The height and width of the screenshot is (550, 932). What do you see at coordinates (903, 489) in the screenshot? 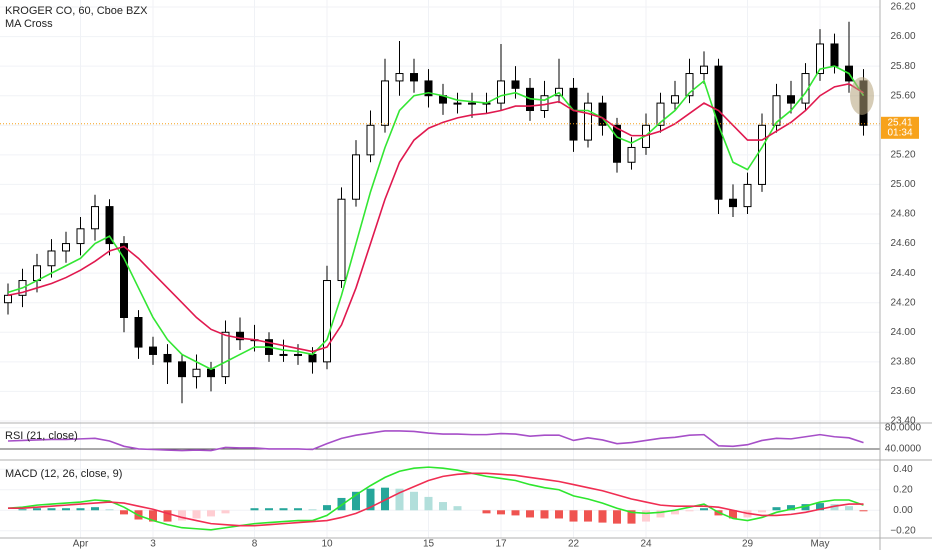
I see `y-tick-label: 0.20` at bounding box center [903, 489].